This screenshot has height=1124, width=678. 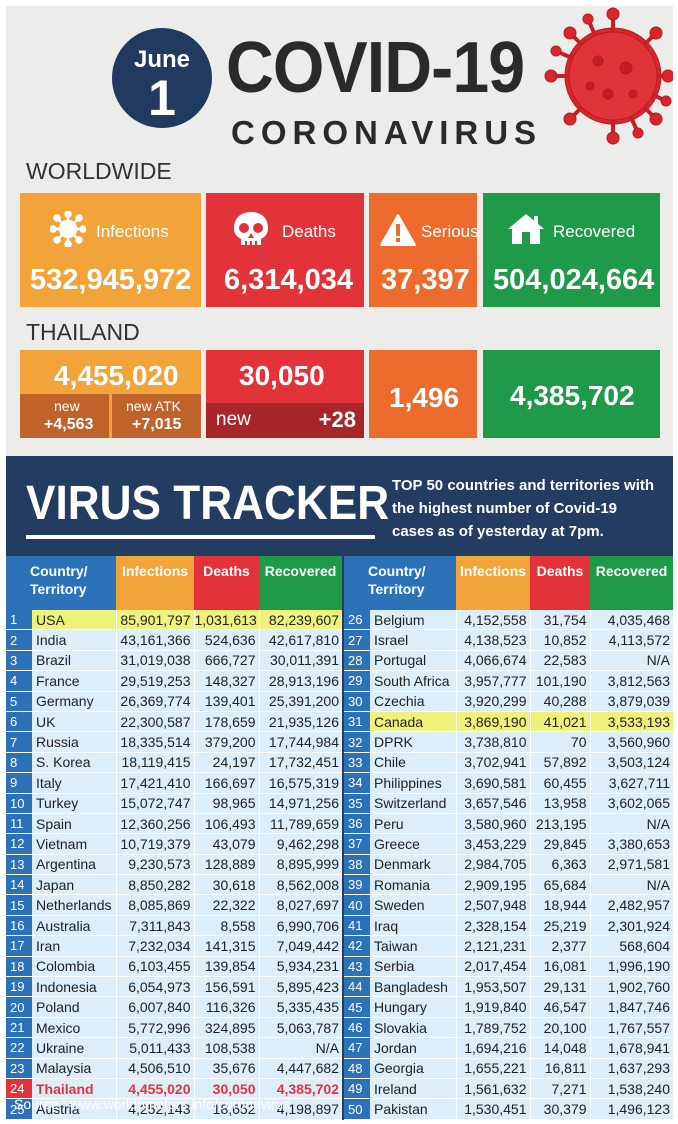 What do you see at coordinates (19, 742) in the screenshot?
I see `rank-cell: 7` at bounding box center [19, 742].